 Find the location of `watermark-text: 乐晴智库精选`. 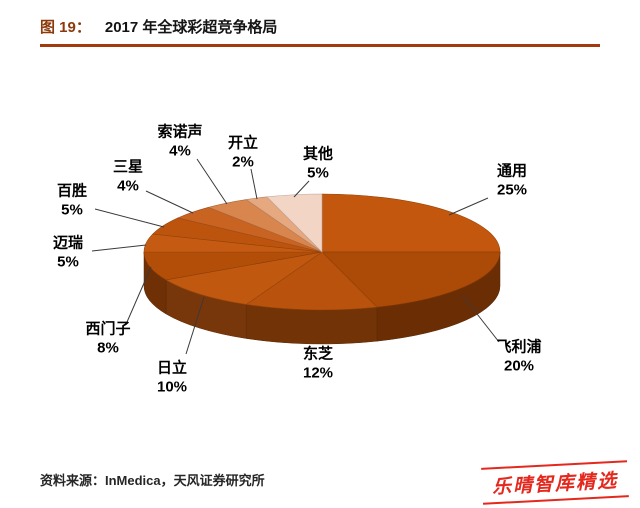

watermark-text: 乐晴智库精选 is located at coordinates (555, 484).